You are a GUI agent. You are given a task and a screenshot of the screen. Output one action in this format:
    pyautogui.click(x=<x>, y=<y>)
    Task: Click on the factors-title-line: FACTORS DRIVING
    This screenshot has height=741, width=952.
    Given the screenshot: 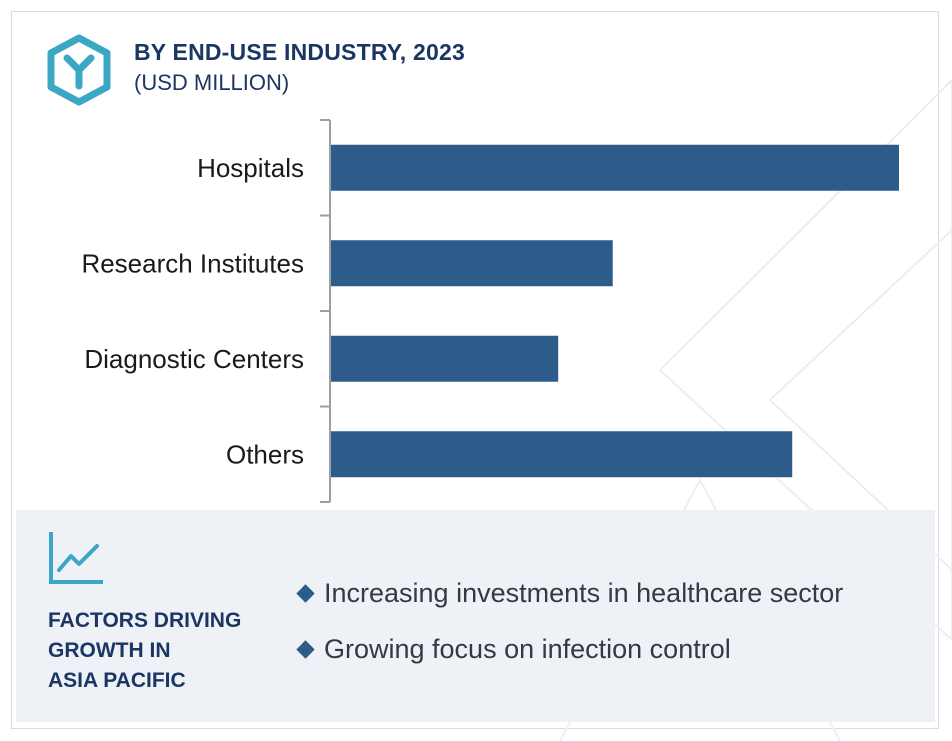 What is the action you would take?
    pyautogui.click(x=145, y=620)
    